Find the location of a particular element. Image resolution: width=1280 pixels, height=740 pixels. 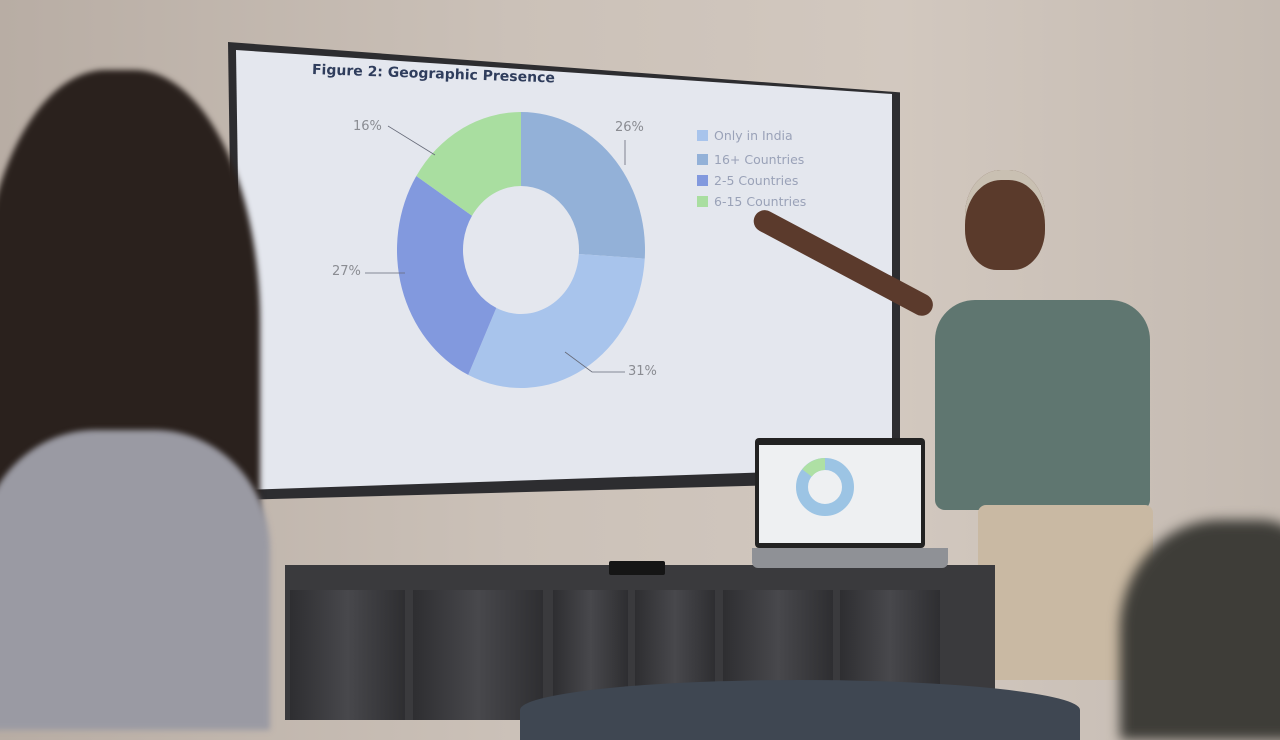

laptop-screen is located at coordinates (840, 494).